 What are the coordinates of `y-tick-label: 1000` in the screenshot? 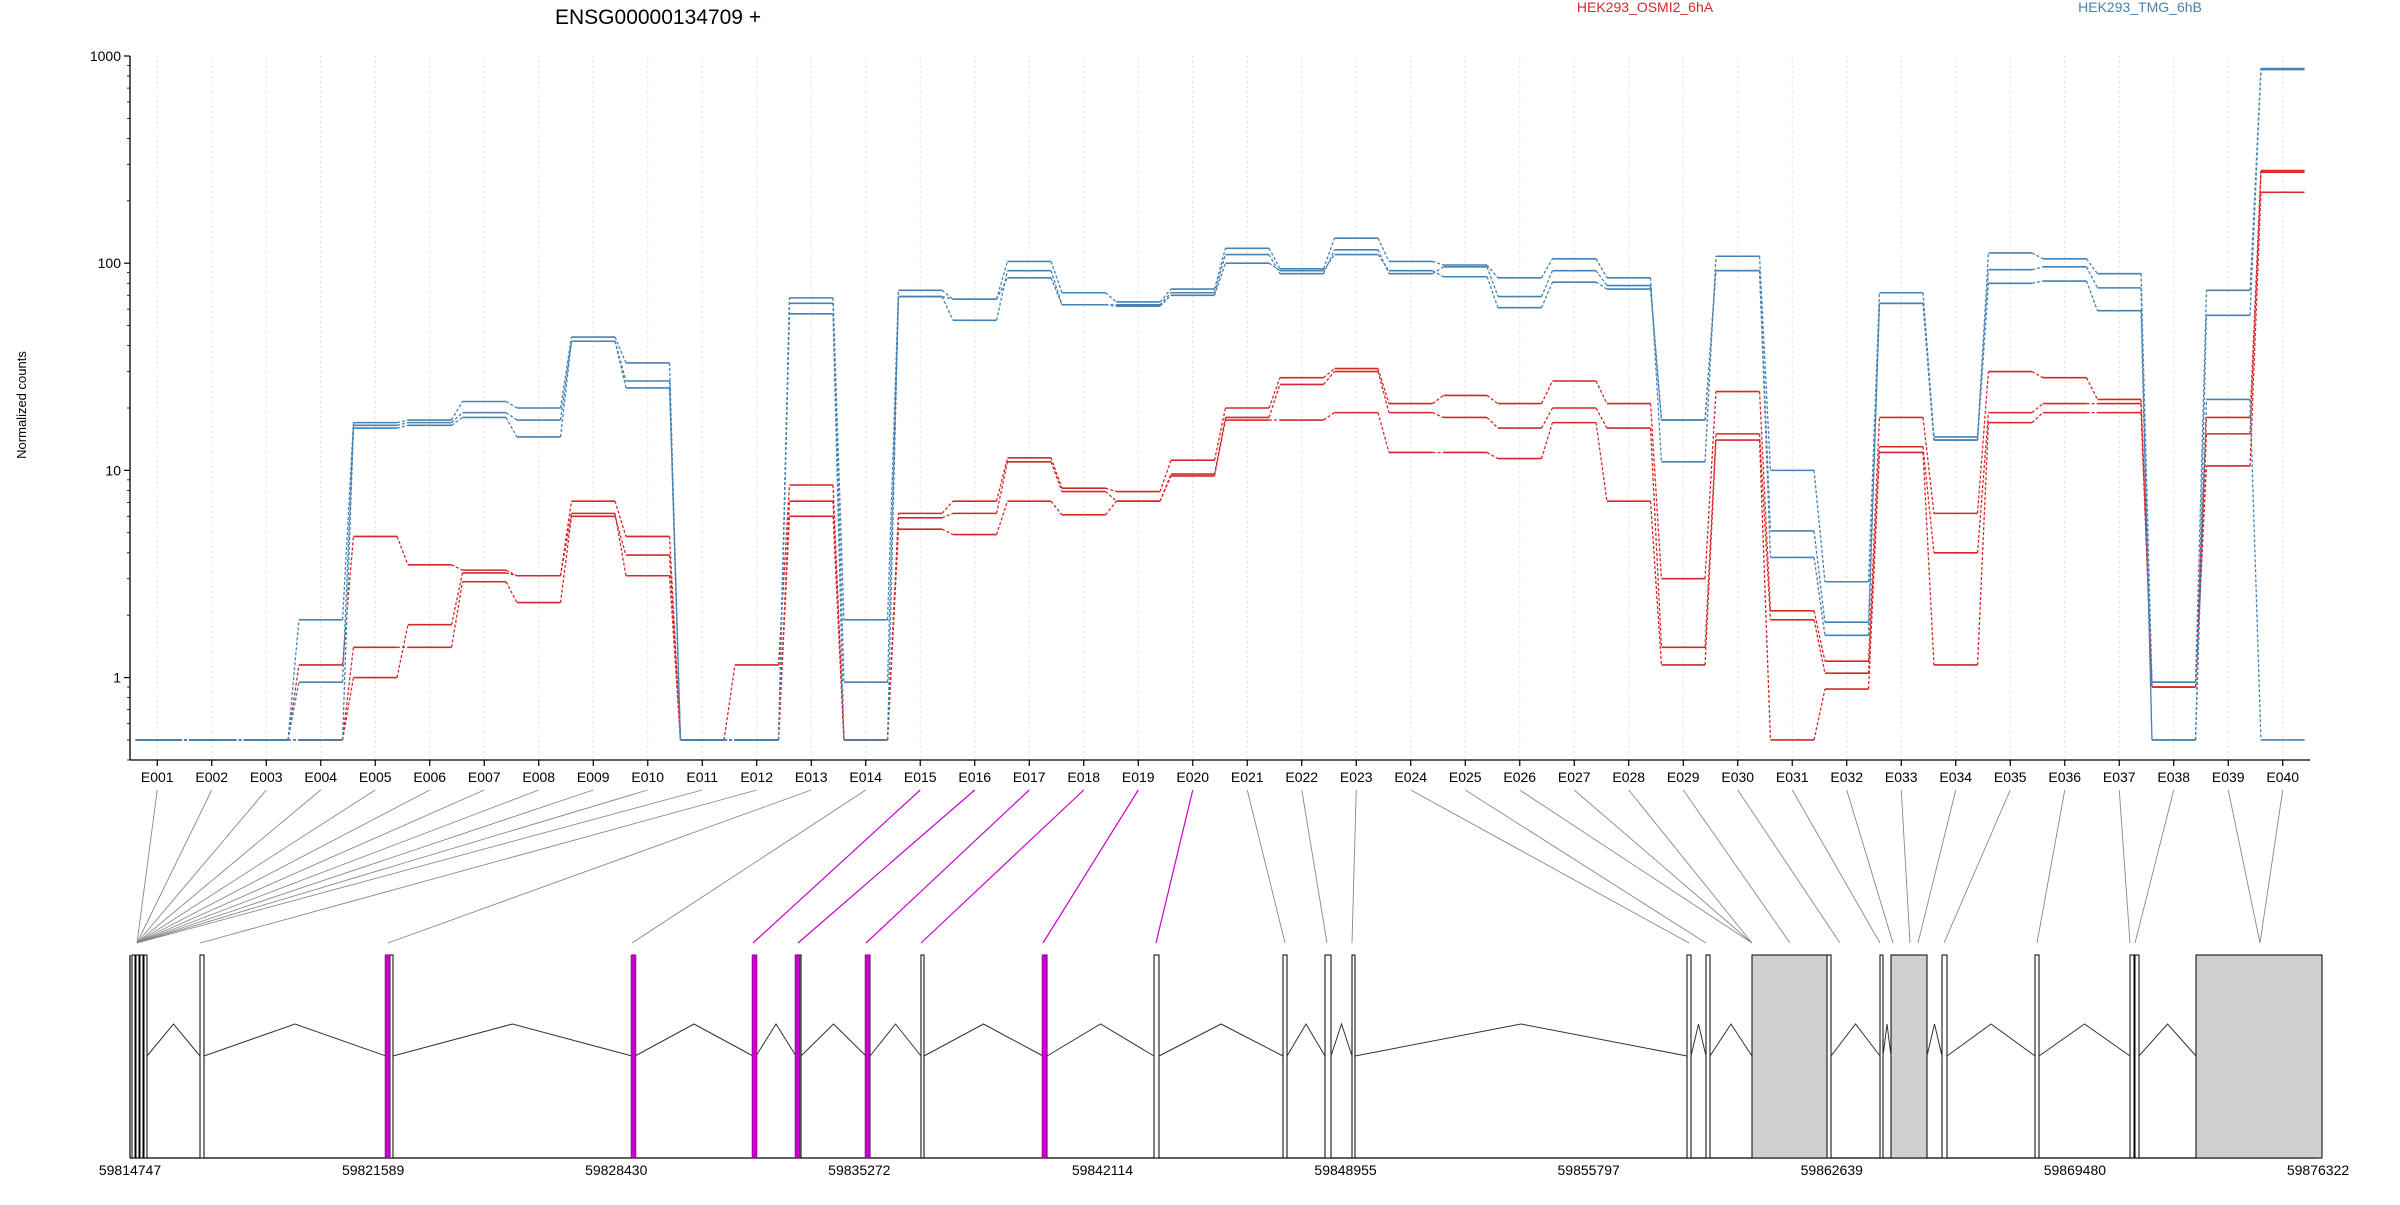 It's located at (105, 56).